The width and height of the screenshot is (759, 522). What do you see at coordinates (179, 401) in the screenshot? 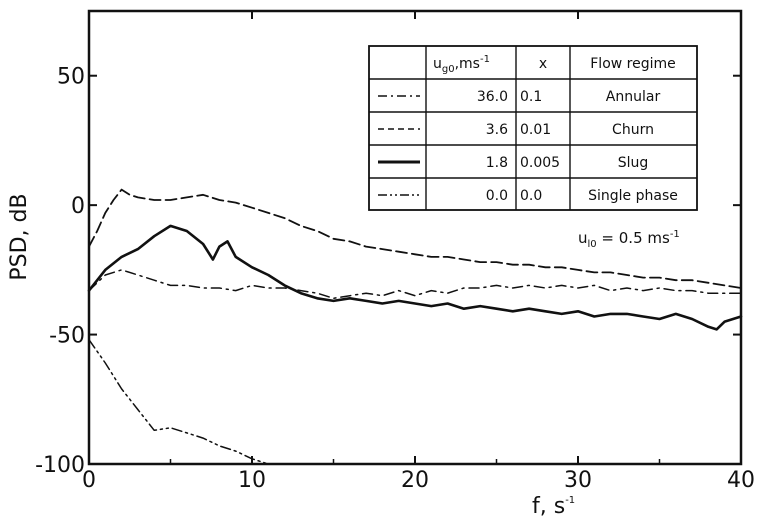
I see `series-line-single-phase` at bounding box center [179, 401].